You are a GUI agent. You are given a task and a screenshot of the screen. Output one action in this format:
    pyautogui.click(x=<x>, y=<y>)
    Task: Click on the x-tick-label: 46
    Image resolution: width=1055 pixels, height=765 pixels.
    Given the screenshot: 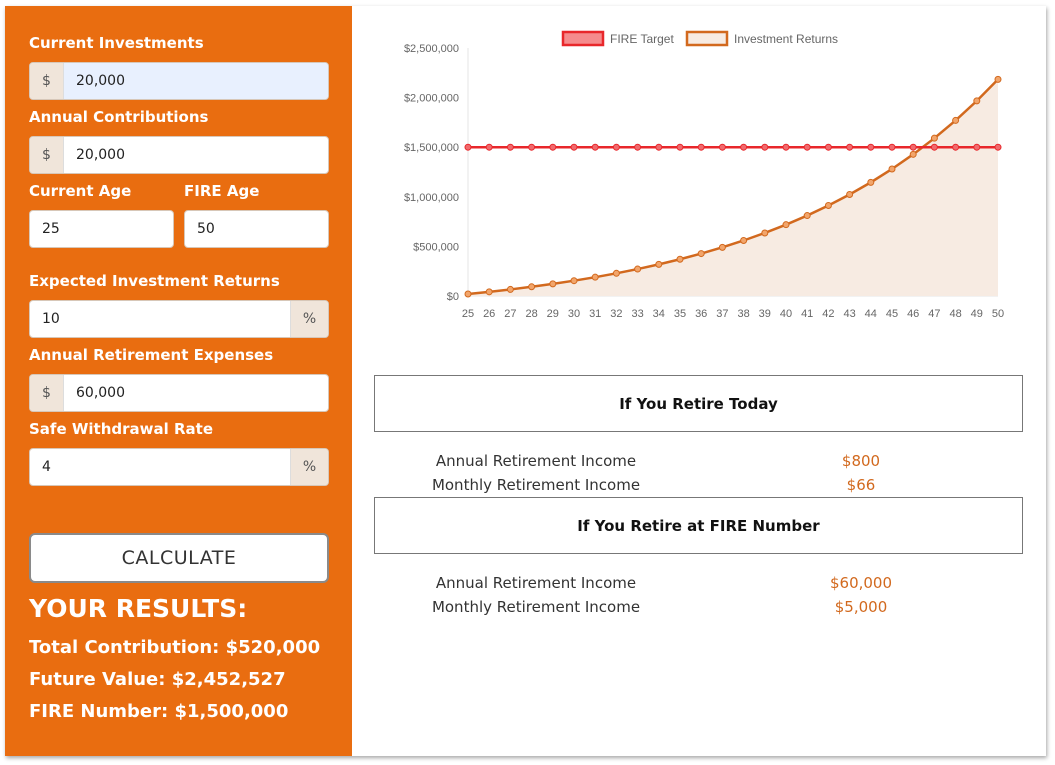 What is the action you would take?
    pyautogui.click(x=913, y=314)
    